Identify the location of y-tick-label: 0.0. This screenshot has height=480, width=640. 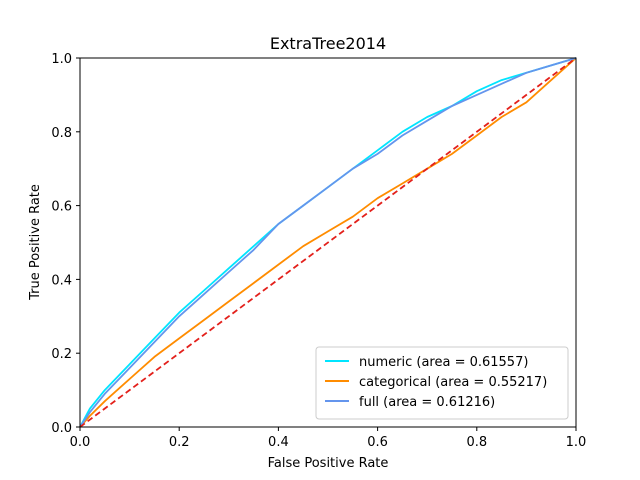
(61, 428).